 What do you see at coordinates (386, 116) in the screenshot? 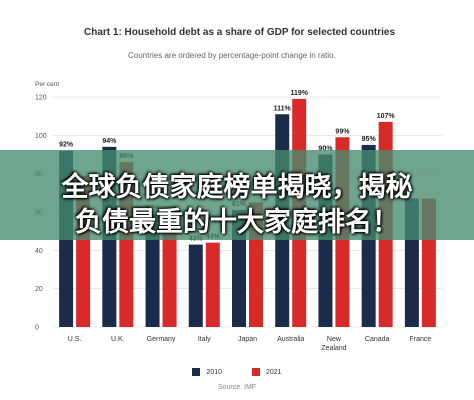
I see `data-label: 107%` at bounding box center [386, 116].